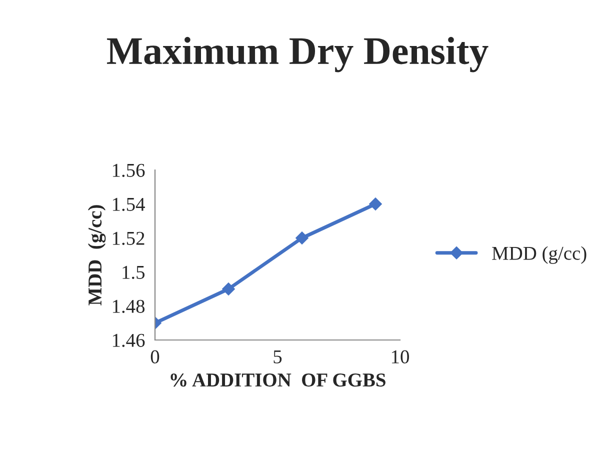 The height and width of the screenshot is (456, 595). Describe the element at coordinates (155, 357) in the screenshot. I see `x-tick-label: 0` at that location.